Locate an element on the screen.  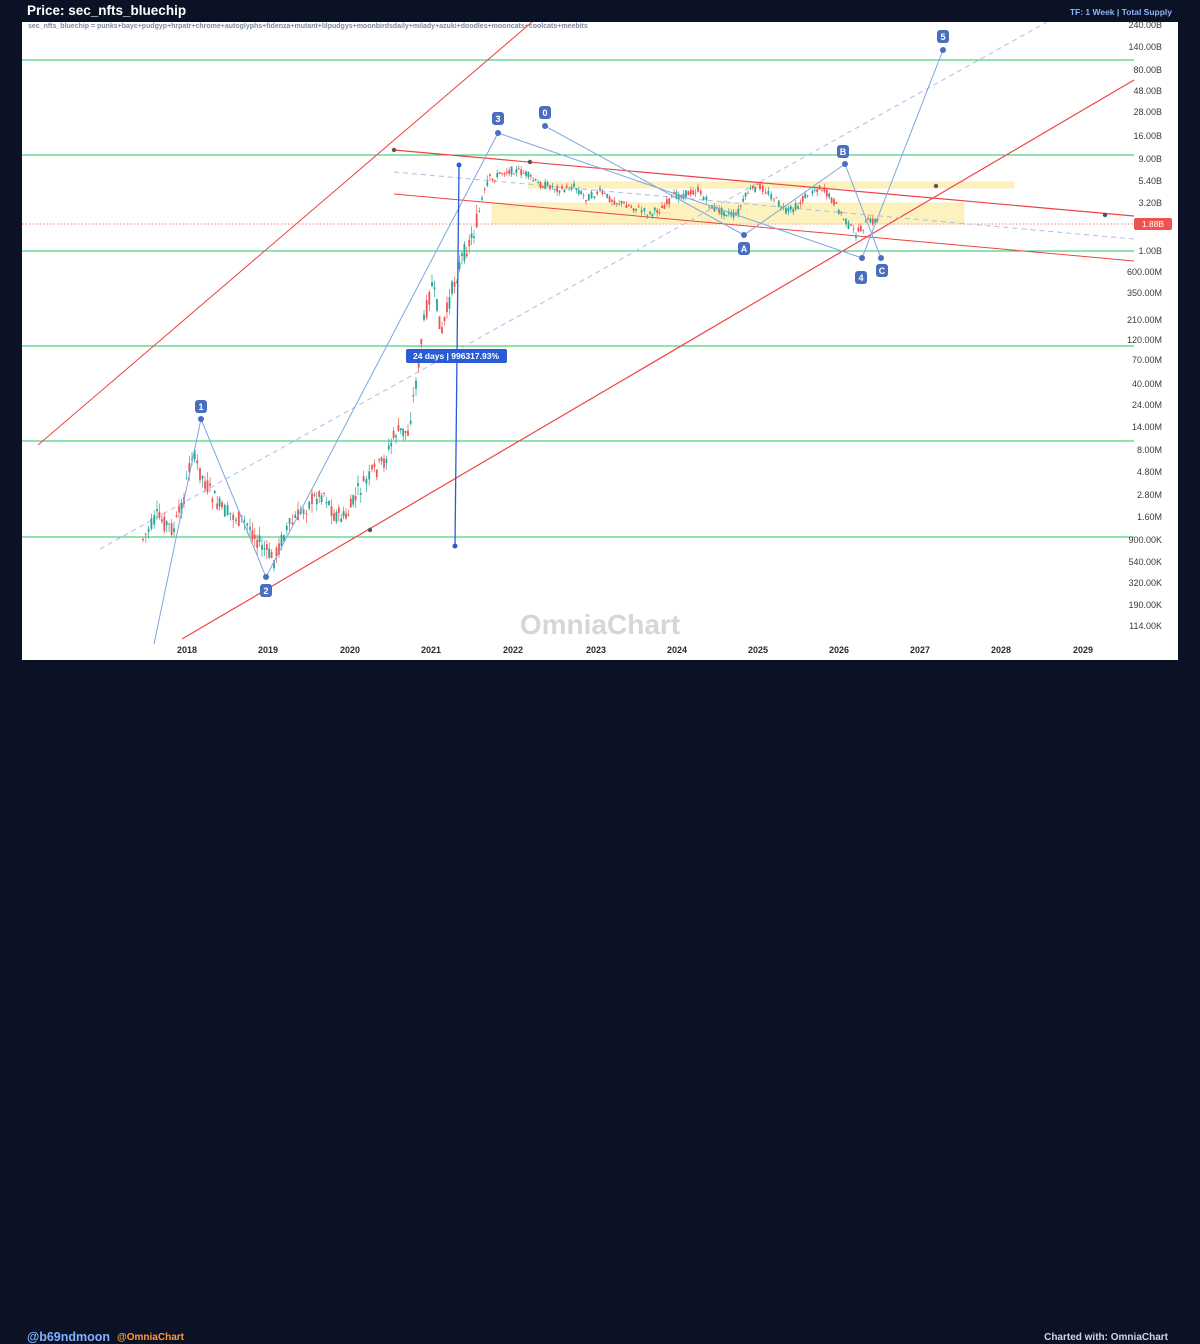
y-tick-label: 190.00K is located at coordinates (1145, 605).